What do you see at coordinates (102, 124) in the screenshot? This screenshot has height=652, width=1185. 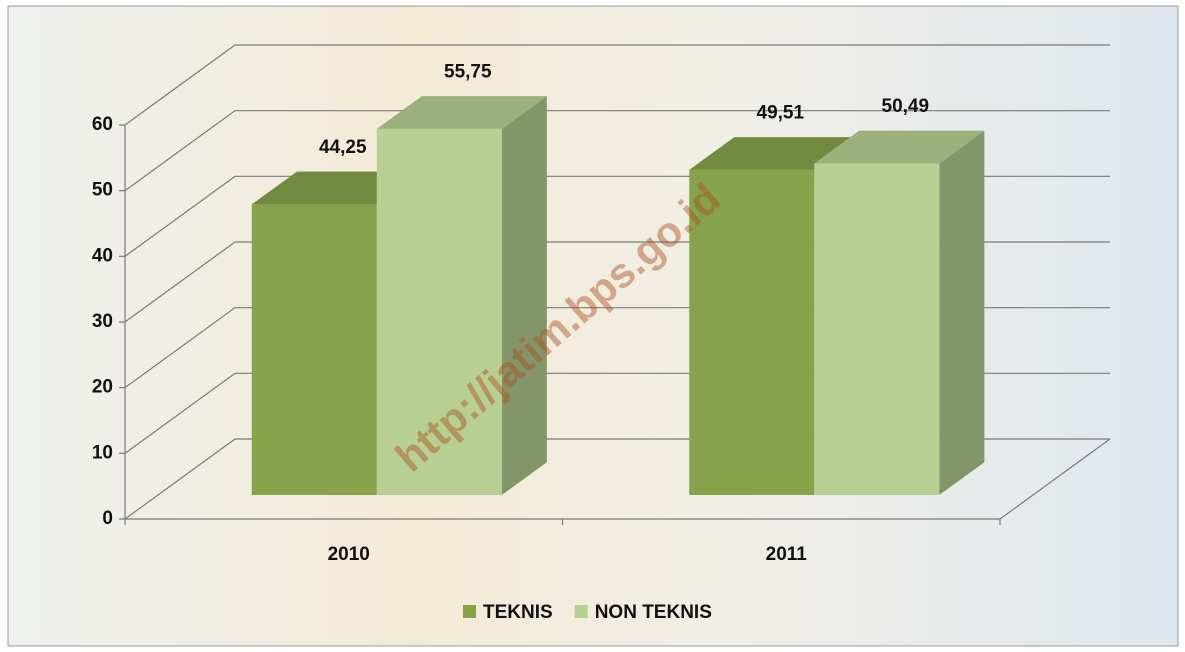 I see `y-tick-label: 60` at bounding box center [102, 124].